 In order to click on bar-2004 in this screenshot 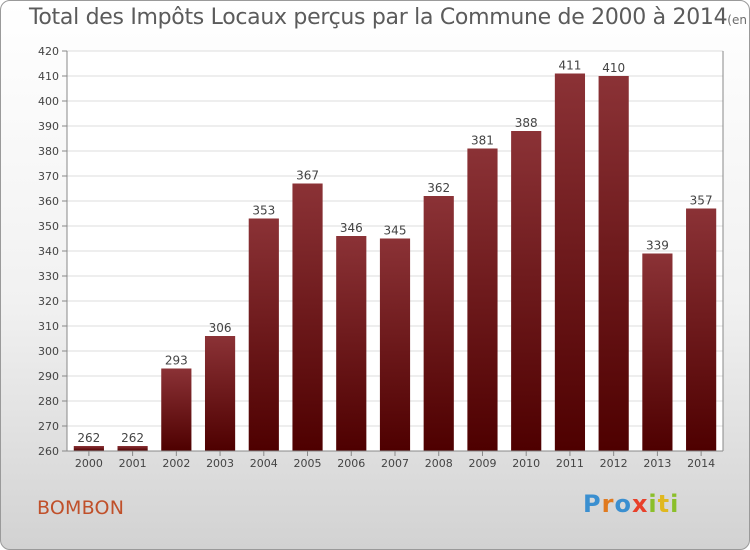, I will do `click(263, 334)`.